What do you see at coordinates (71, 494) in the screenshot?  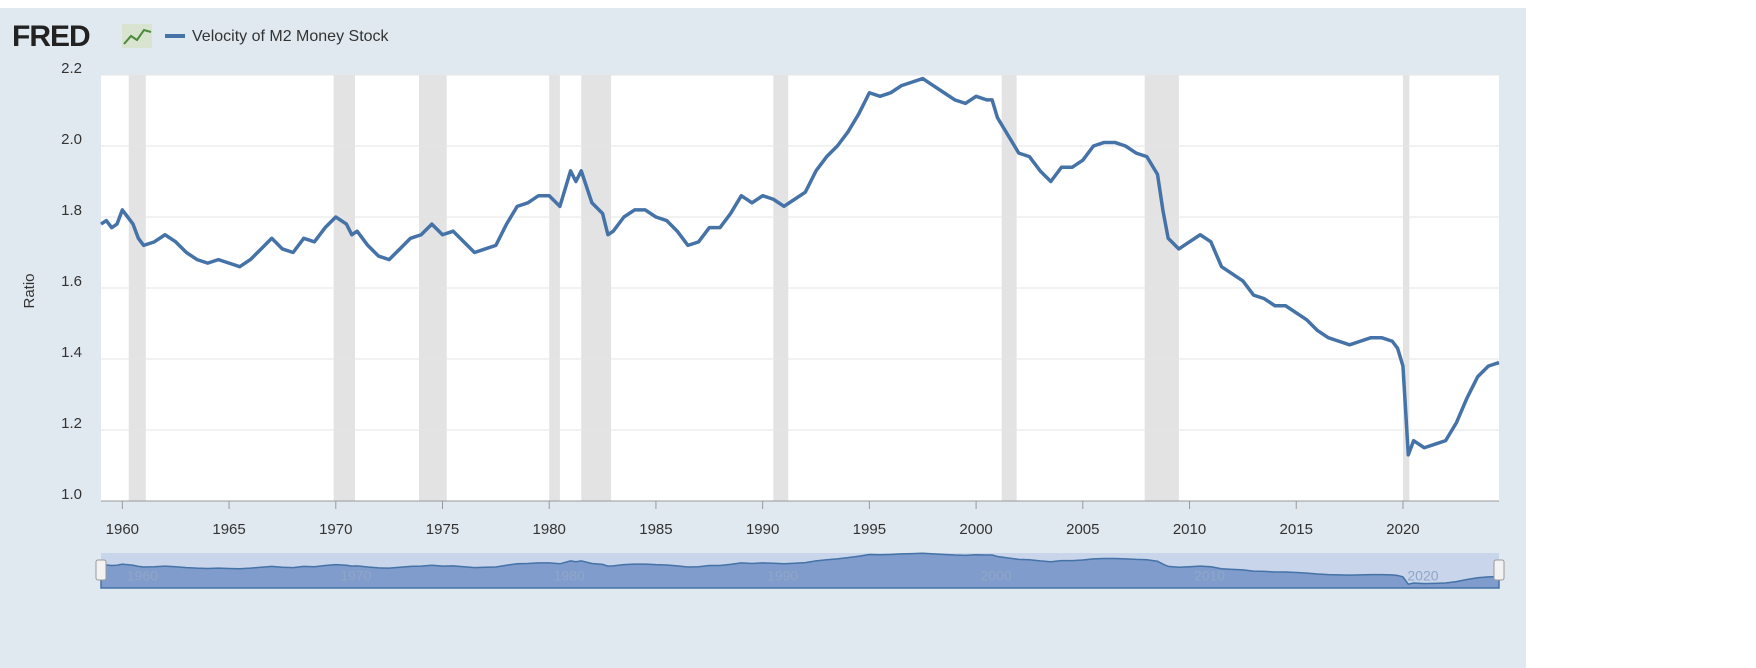 I see `y-tick-label: 1.0` at bounding box center [71, 494].